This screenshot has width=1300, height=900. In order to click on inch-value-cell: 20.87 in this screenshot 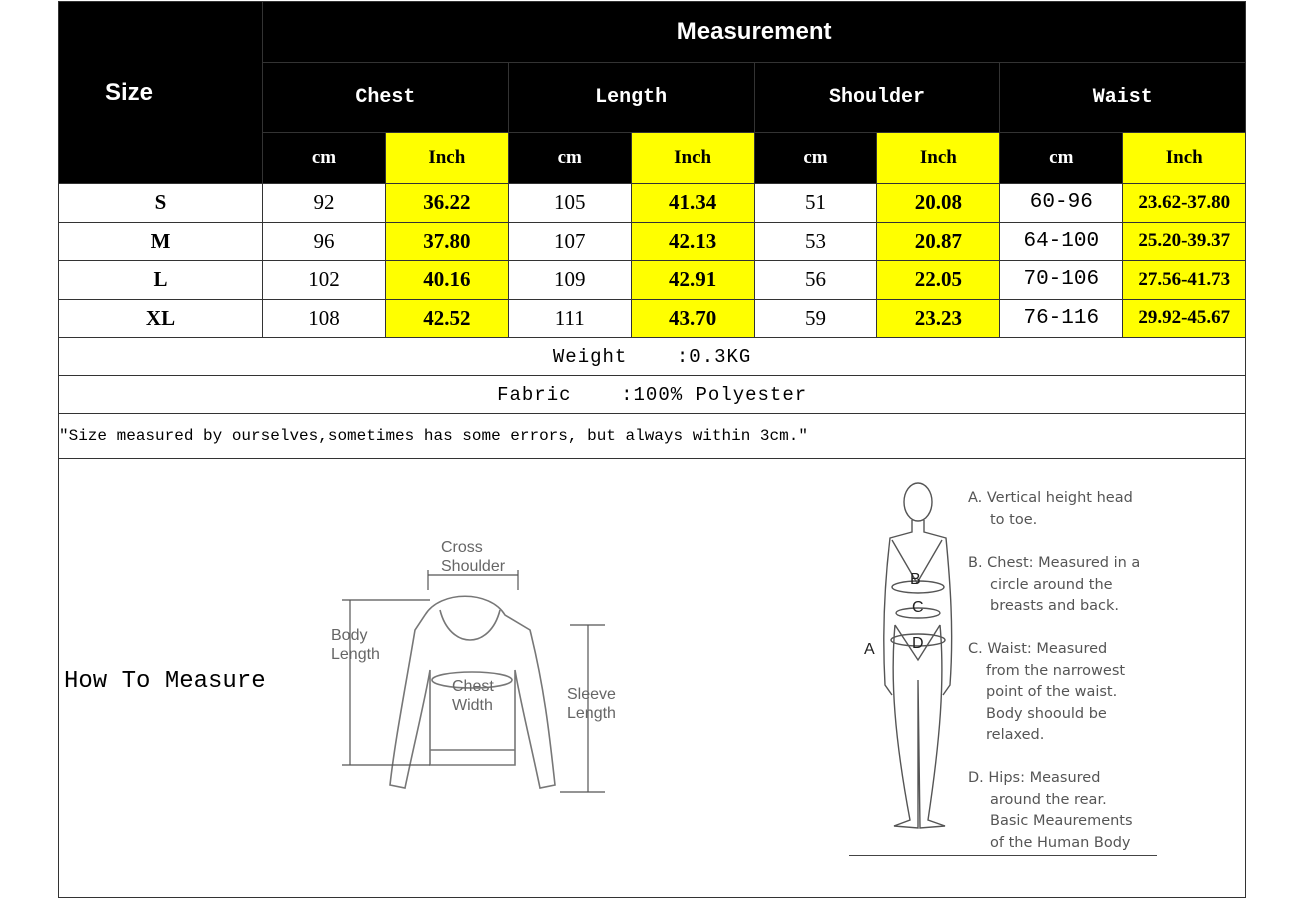, I will do `click(938, 241)`.